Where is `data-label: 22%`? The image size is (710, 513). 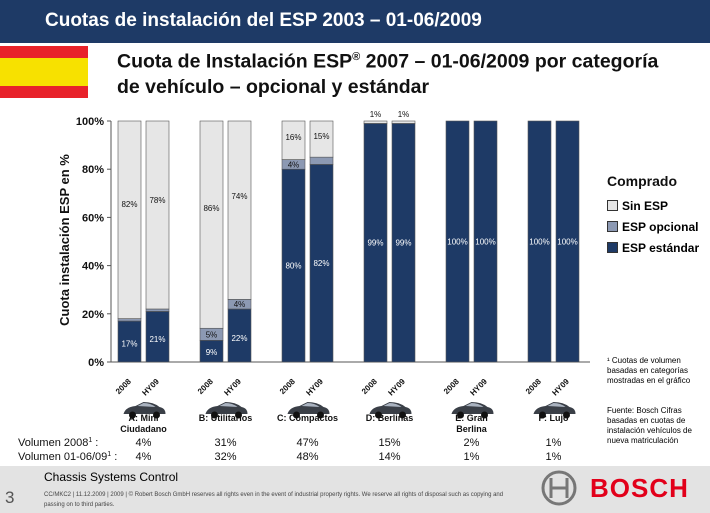
data-label: 22% is located at coordinates (239, 338).